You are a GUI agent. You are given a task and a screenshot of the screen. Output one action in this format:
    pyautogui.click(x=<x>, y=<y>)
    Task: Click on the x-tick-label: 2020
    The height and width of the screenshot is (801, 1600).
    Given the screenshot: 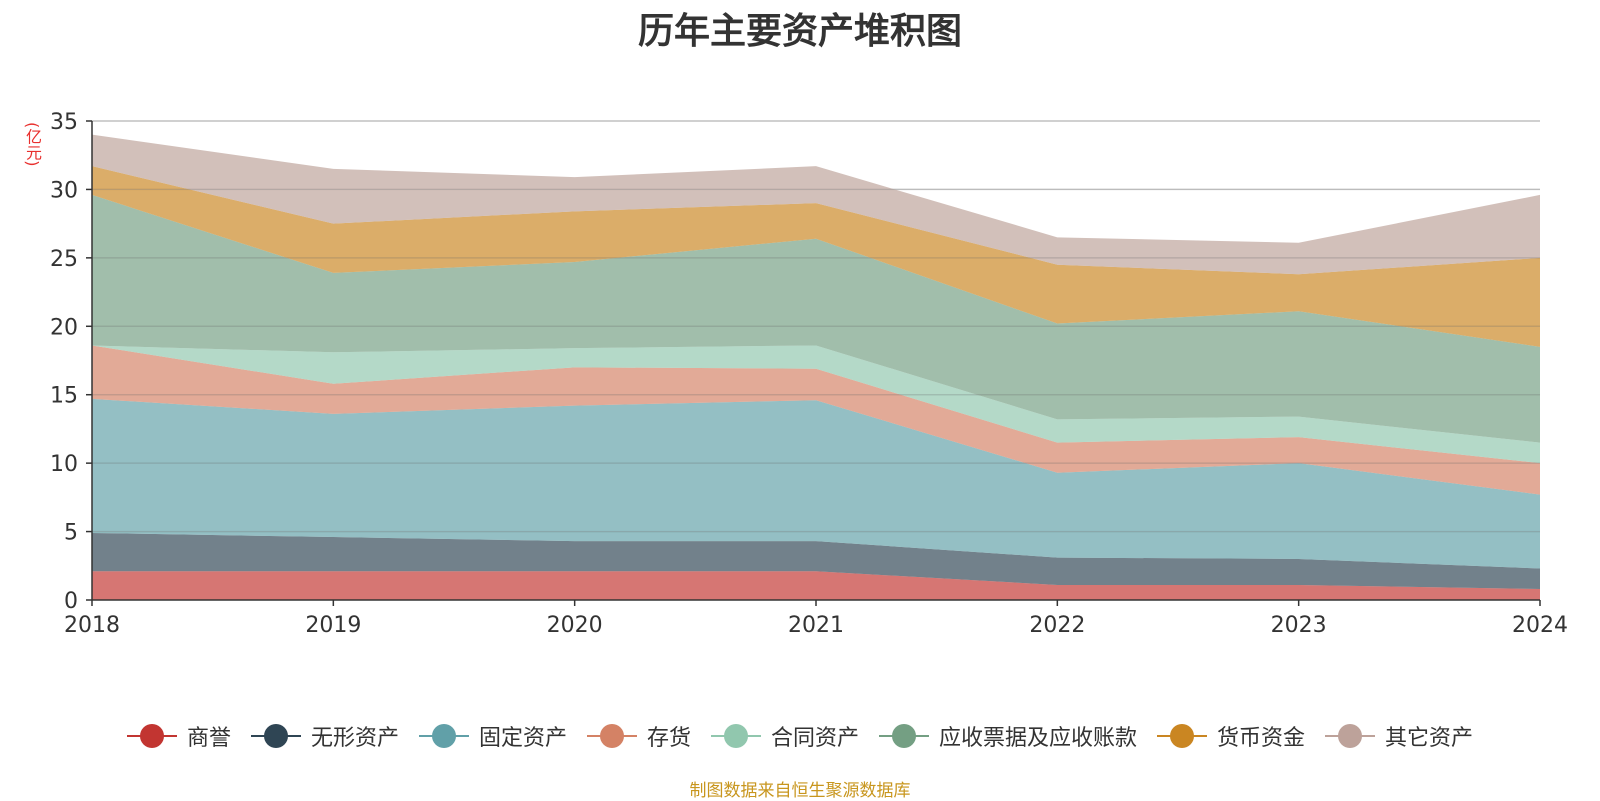 What is the action you would take?
    pyautogui.click(x=575, y=625)
    